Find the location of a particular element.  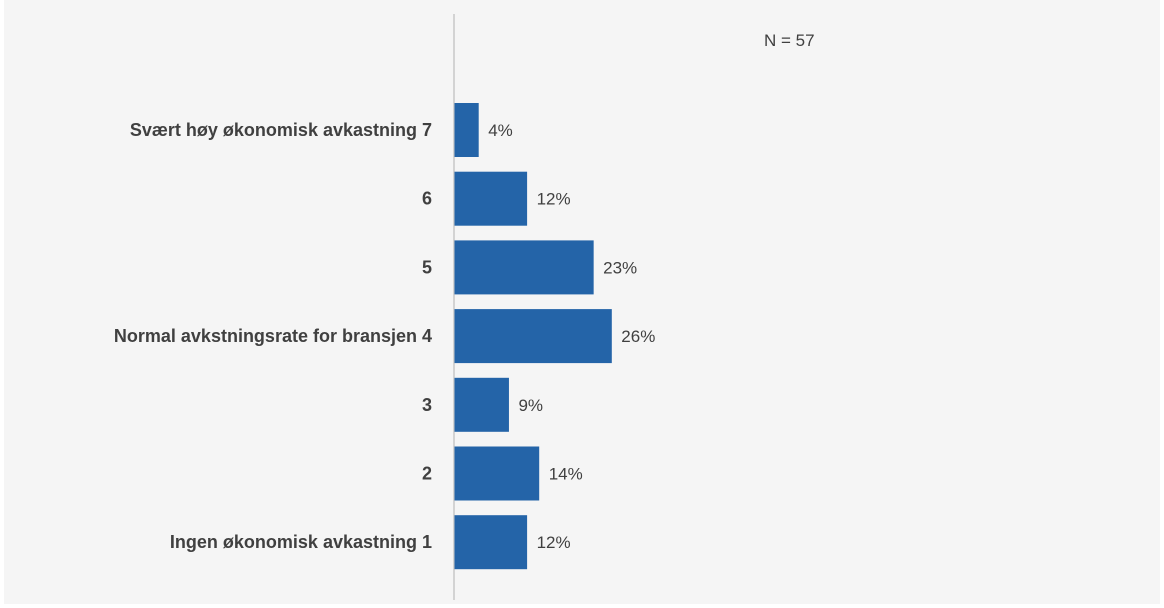

sample-size-annotation: N = 57 is located at coordinates (789, 40).